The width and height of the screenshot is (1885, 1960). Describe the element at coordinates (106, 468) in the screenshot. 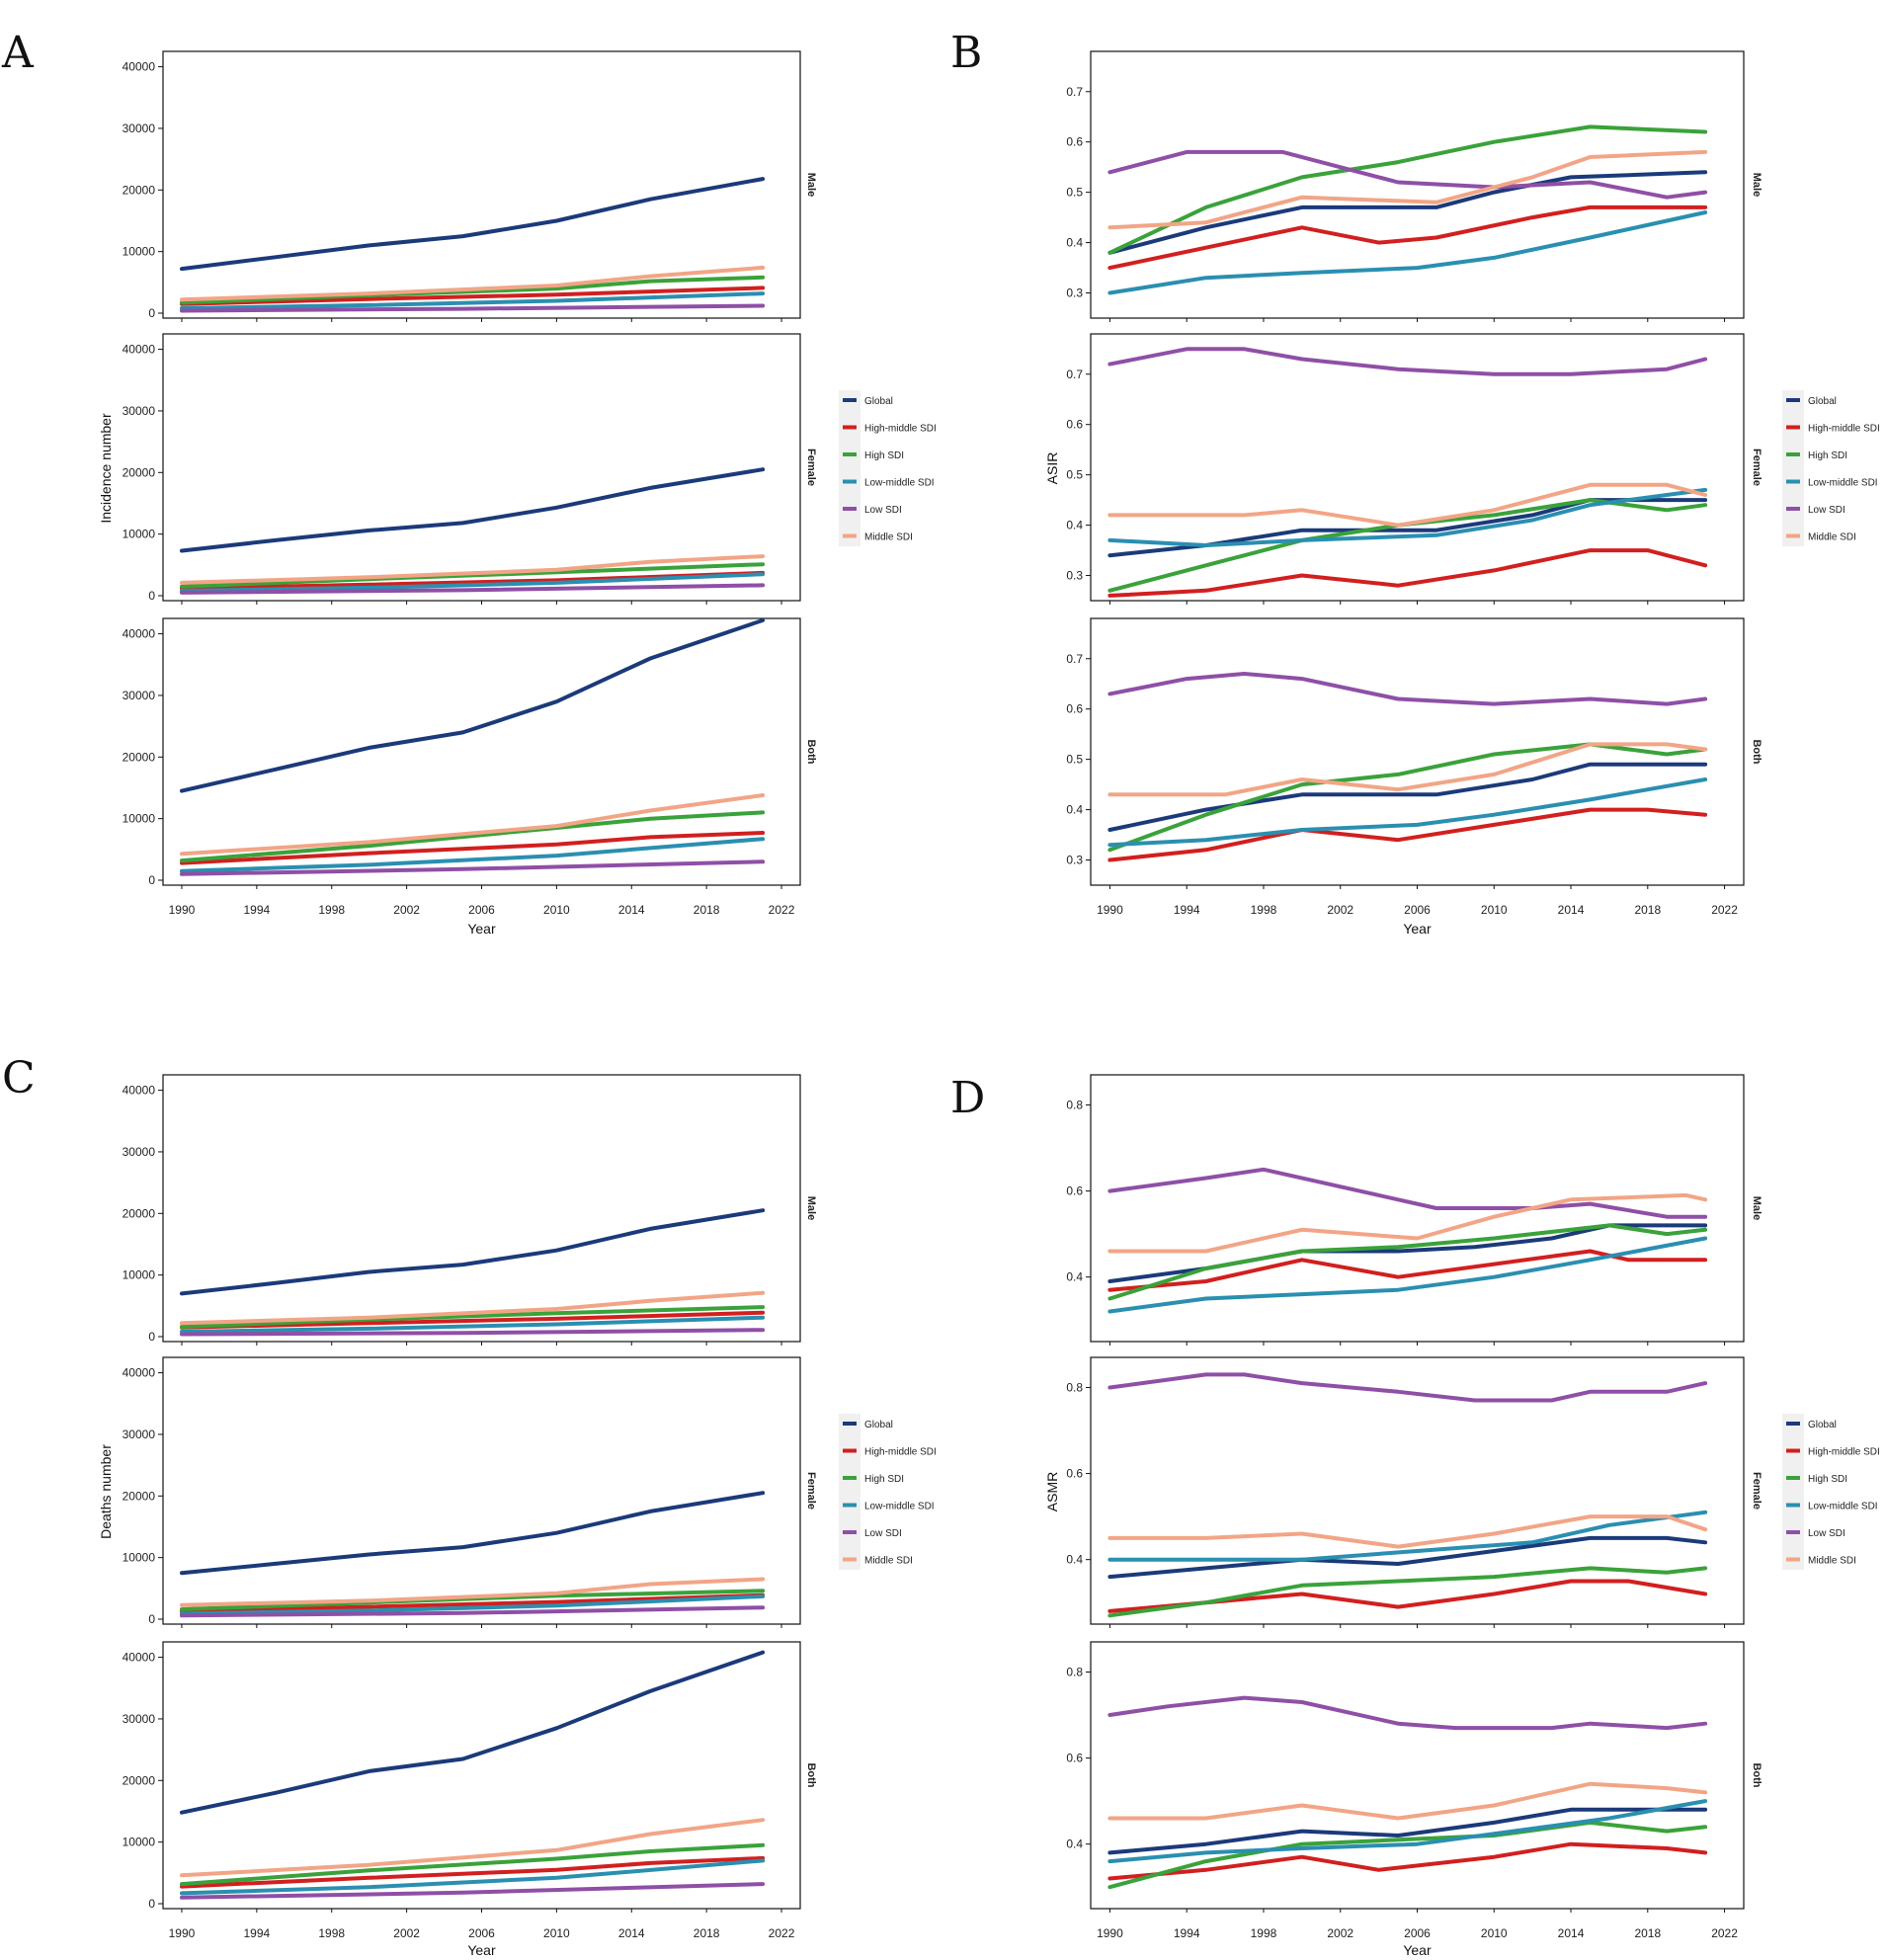

I see `y-axis-title: Incidence number` at that location.